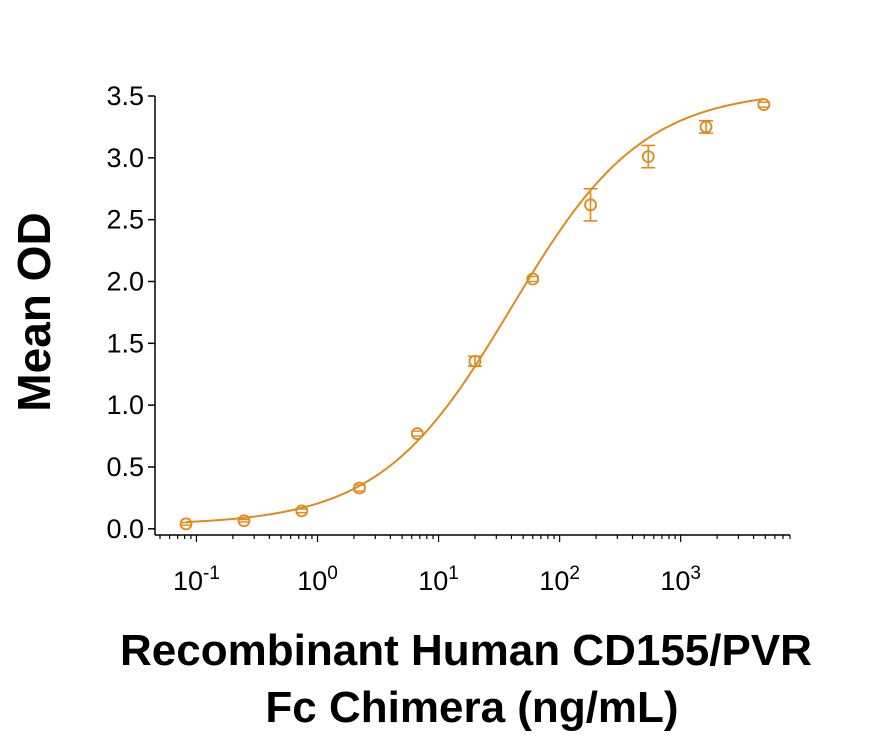 This screenshot has width=875, height=738. I want to click on x-tick-label: 10⁻¹, so click(196, 579).